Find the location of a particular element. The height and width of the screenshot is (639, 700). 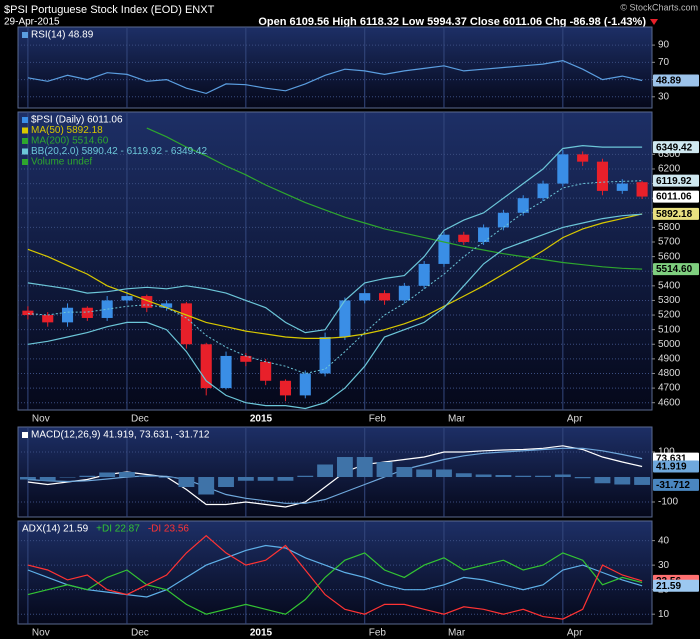

value-tag-label: 48.89 is located at coordinates (668, 81).